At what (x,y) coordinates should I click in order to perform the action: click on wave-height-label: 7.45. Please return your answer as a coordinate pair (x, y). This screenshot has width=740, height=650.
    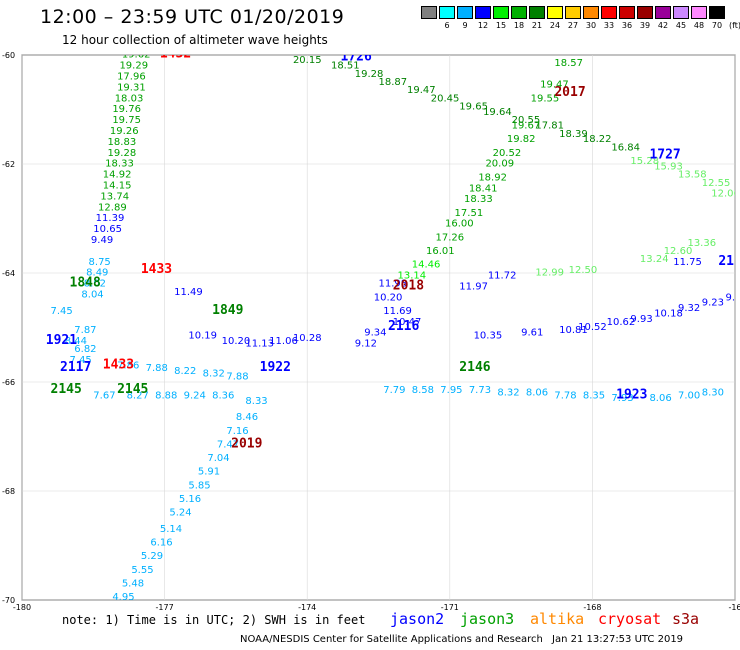
    Looking at the image, I should click on (62, 311).